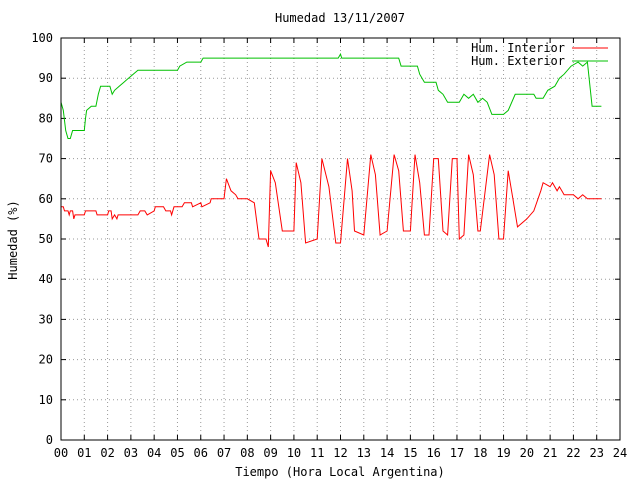  I want to click on x-tick-label: 01, so click(84, 453).